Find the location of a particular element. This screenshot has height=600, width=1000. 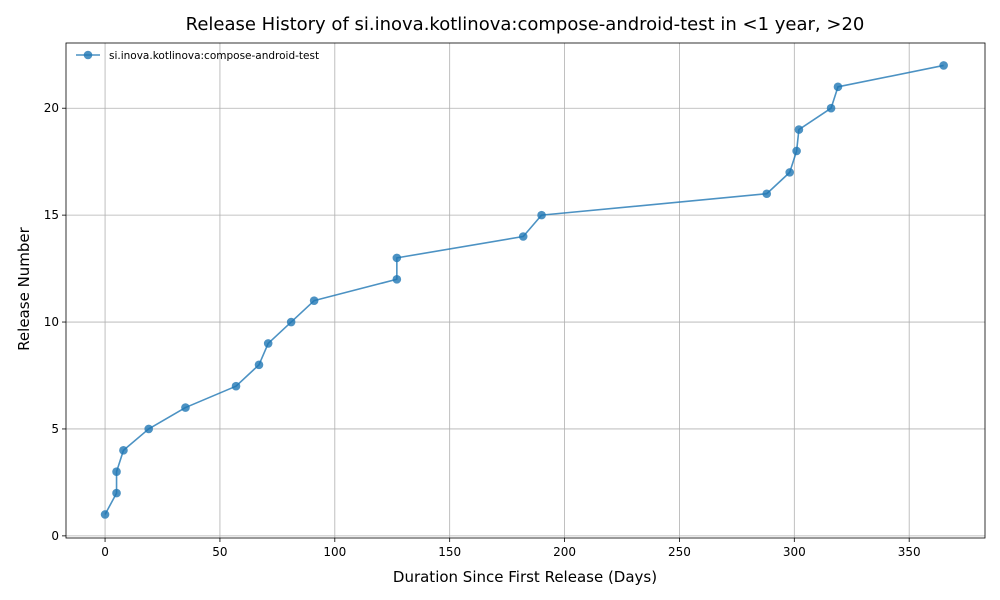

x-tick-label: 50 is located at coordinates (219, 552).